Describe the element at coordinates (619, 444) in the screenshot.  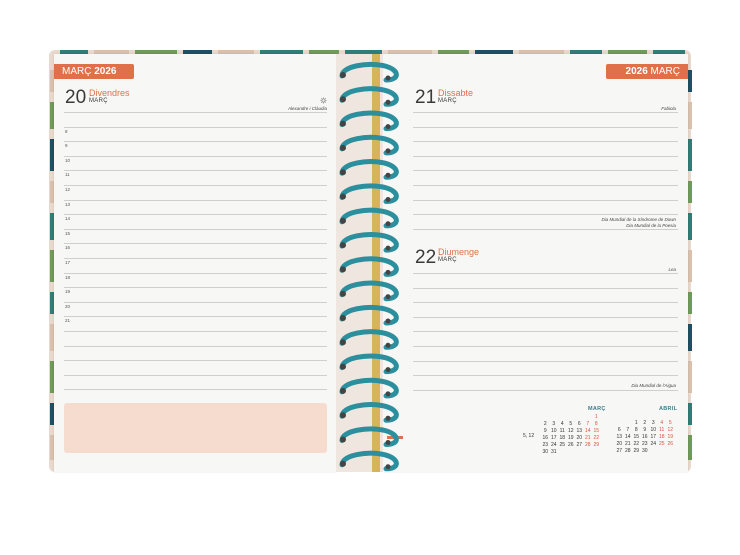
I see `calendar-day: 20` at that location.